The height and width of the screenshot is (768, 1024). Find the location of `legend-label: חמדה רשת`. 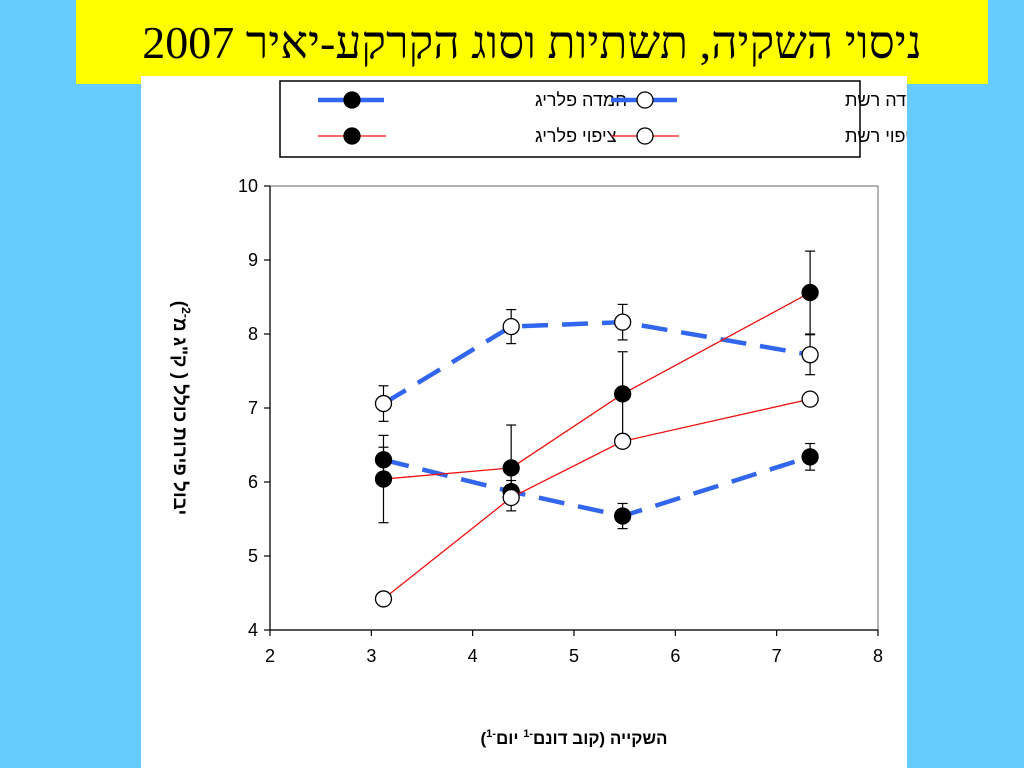

legend-label: חמדה רשת is located at coordinates (876, 100).